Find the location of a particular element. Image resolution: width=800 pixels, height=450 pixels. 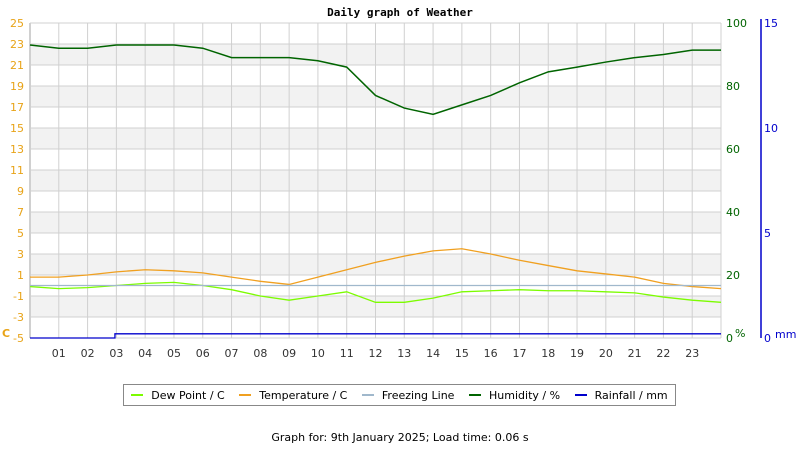

y-tick-label: 17 is located at coordinates (17, 107).